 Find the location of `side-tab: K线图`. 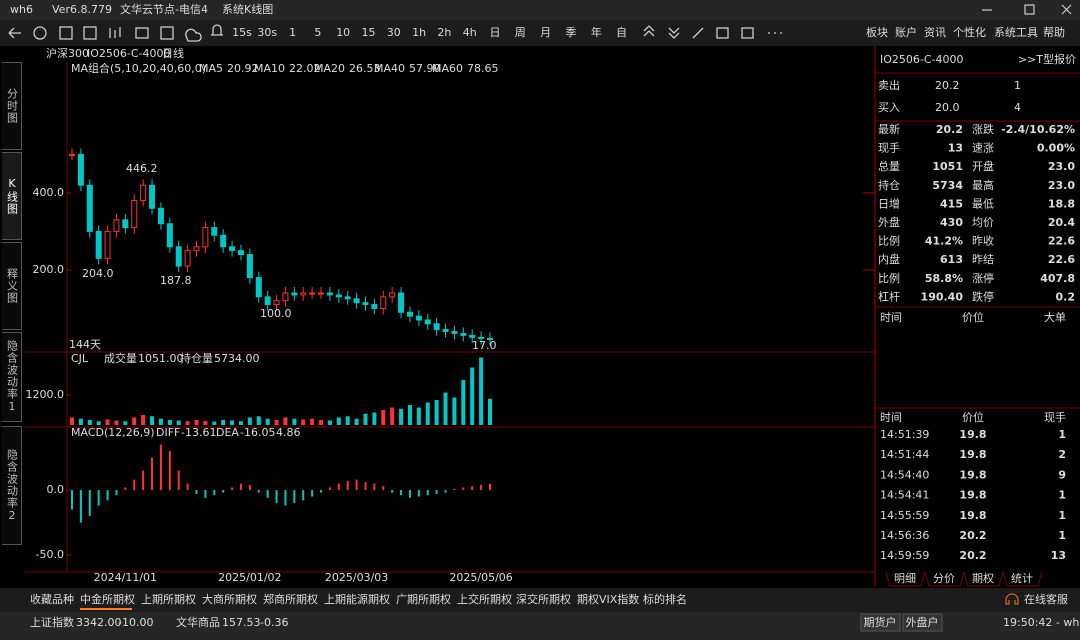

side-tab: K线图 is located at coordinates (12, 196).